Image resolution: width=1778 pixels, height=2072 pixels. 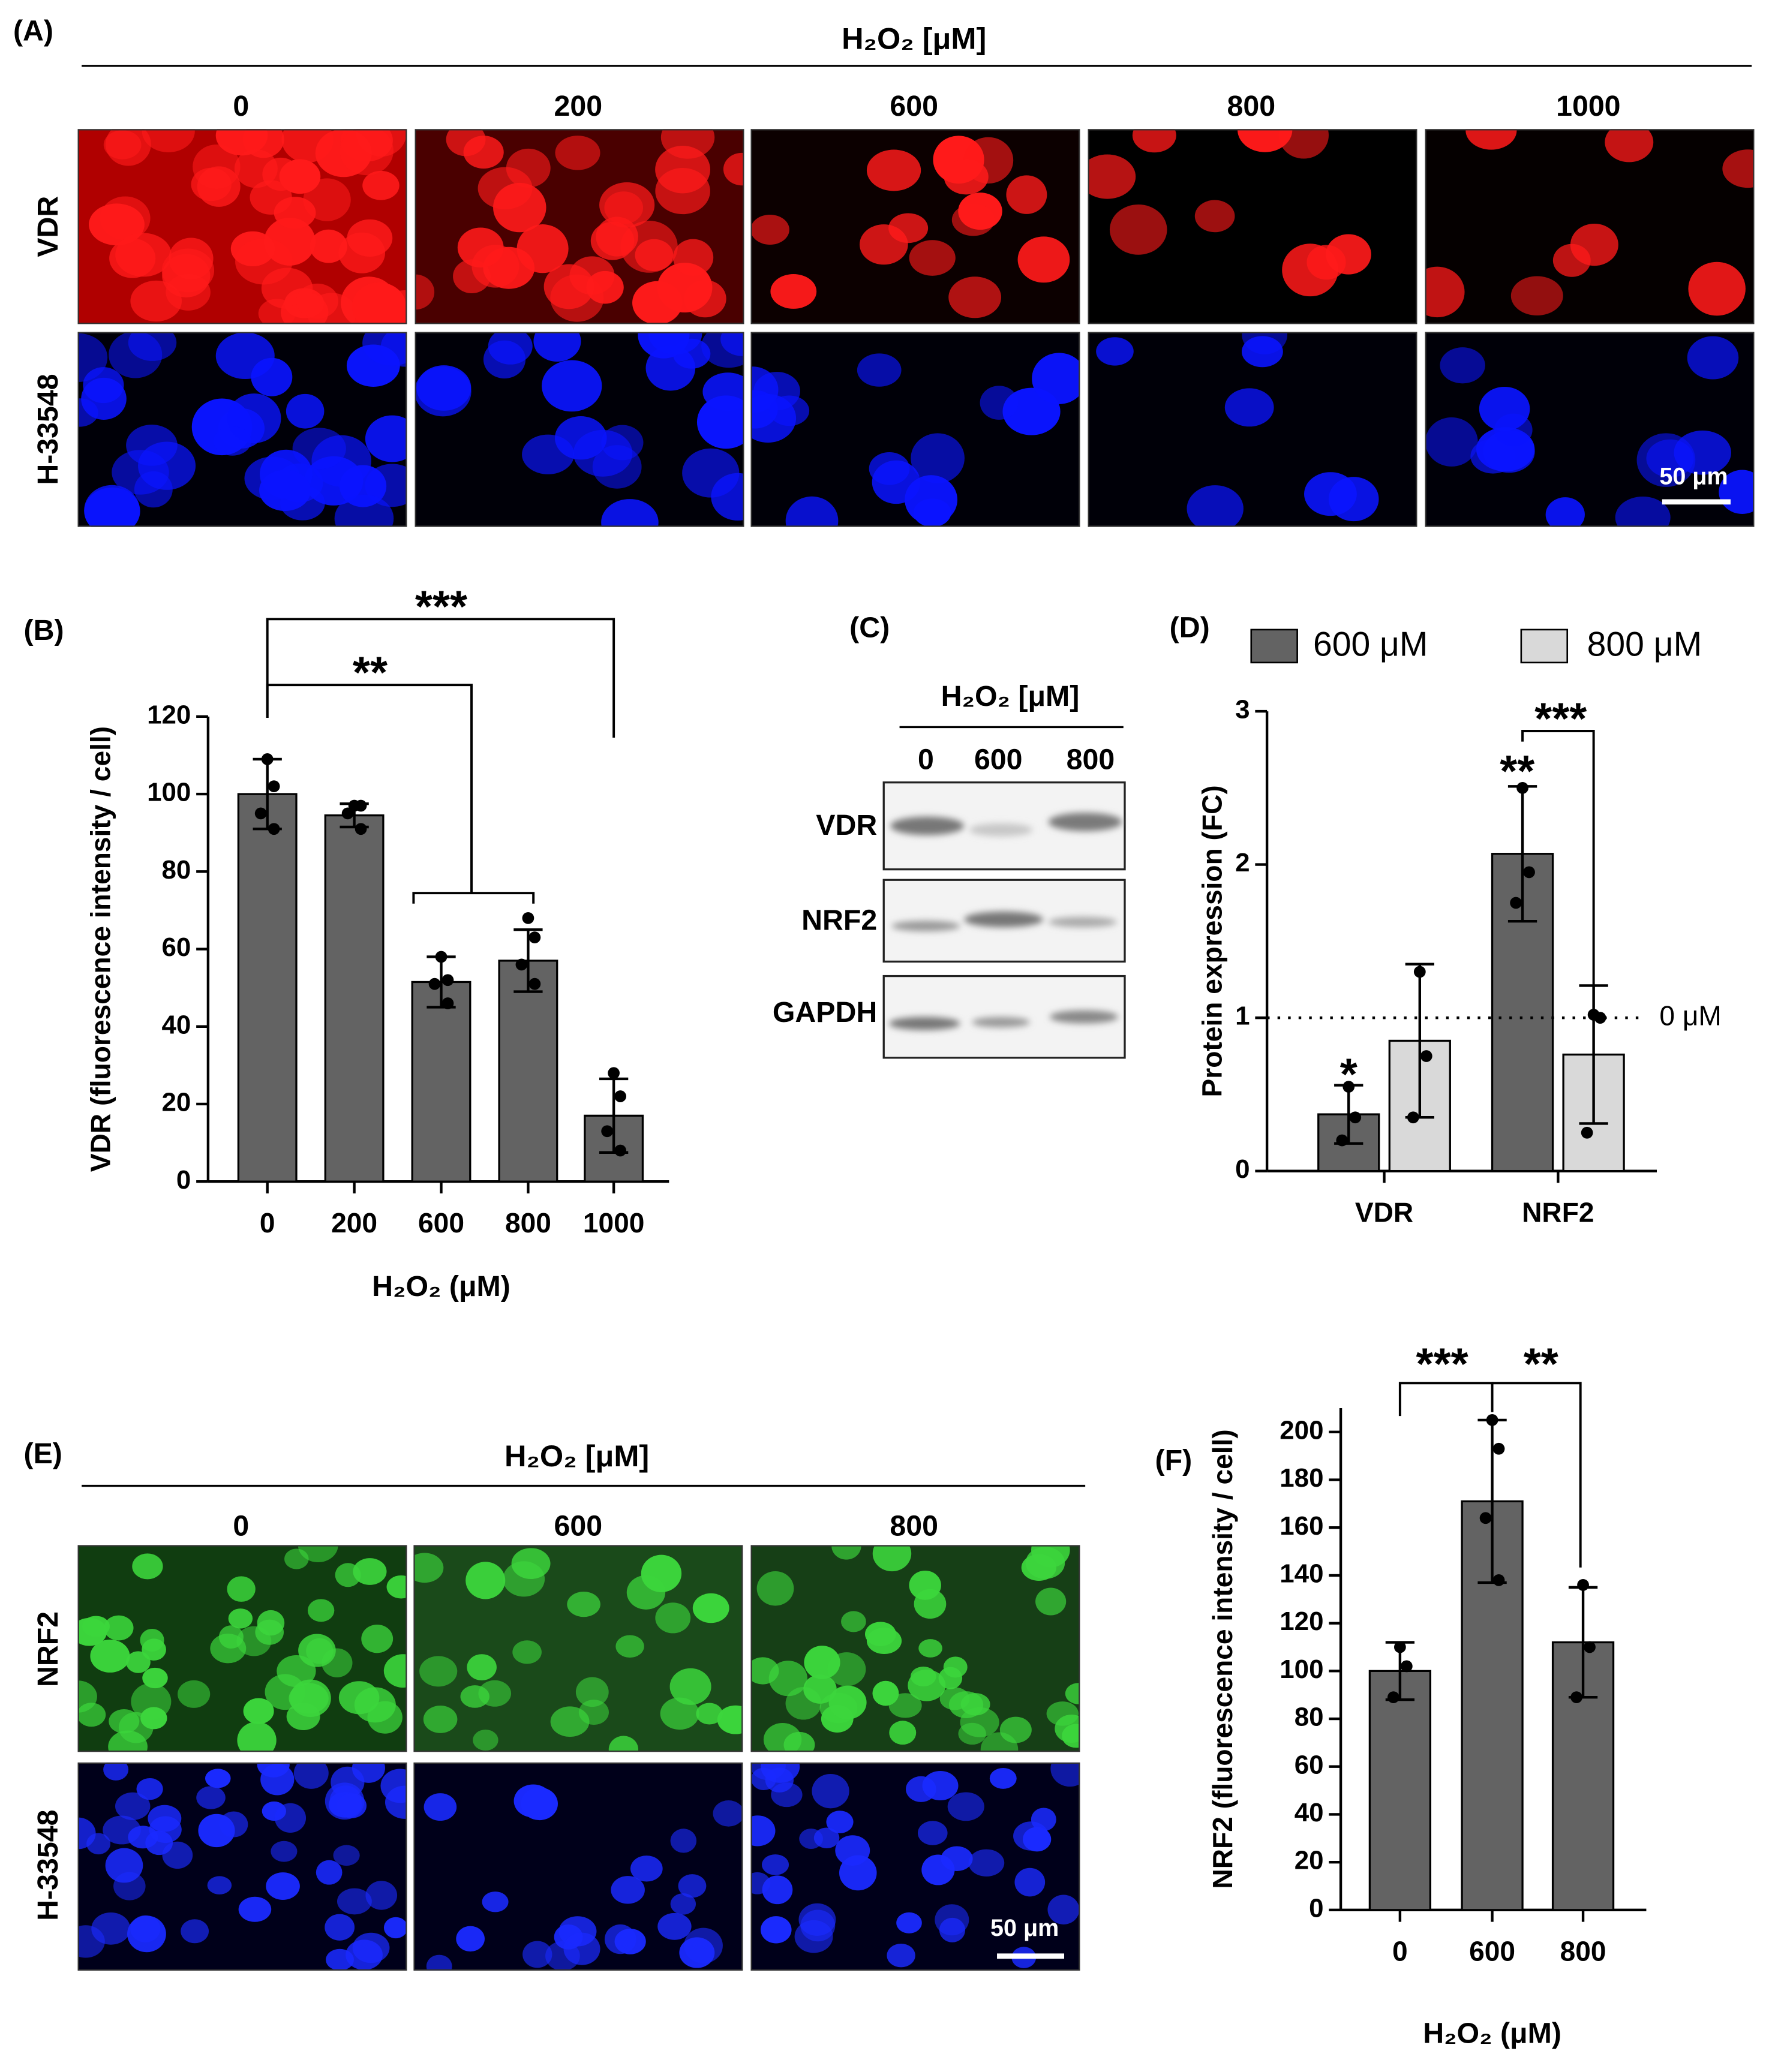 What do you see at coordinates (1588, 106) in the screenshot?
I see `column-label: 1000` at bounding box center [1588, 106].